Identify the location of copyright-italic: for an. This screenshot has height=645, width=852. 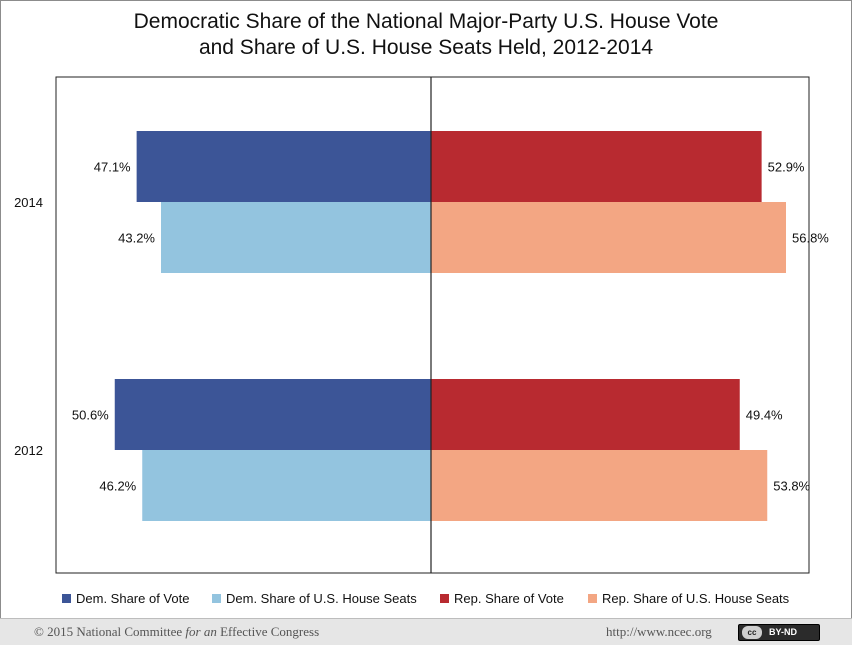
(201, 631).